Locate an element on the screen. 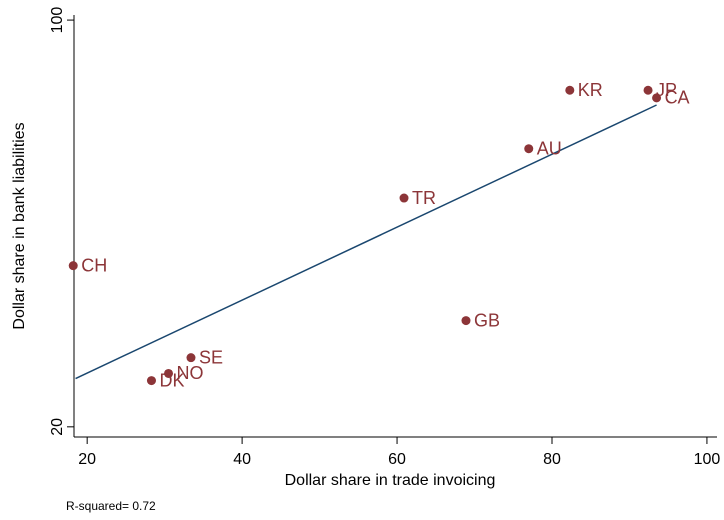  point-label: CA is located at coordinates (677, 98).